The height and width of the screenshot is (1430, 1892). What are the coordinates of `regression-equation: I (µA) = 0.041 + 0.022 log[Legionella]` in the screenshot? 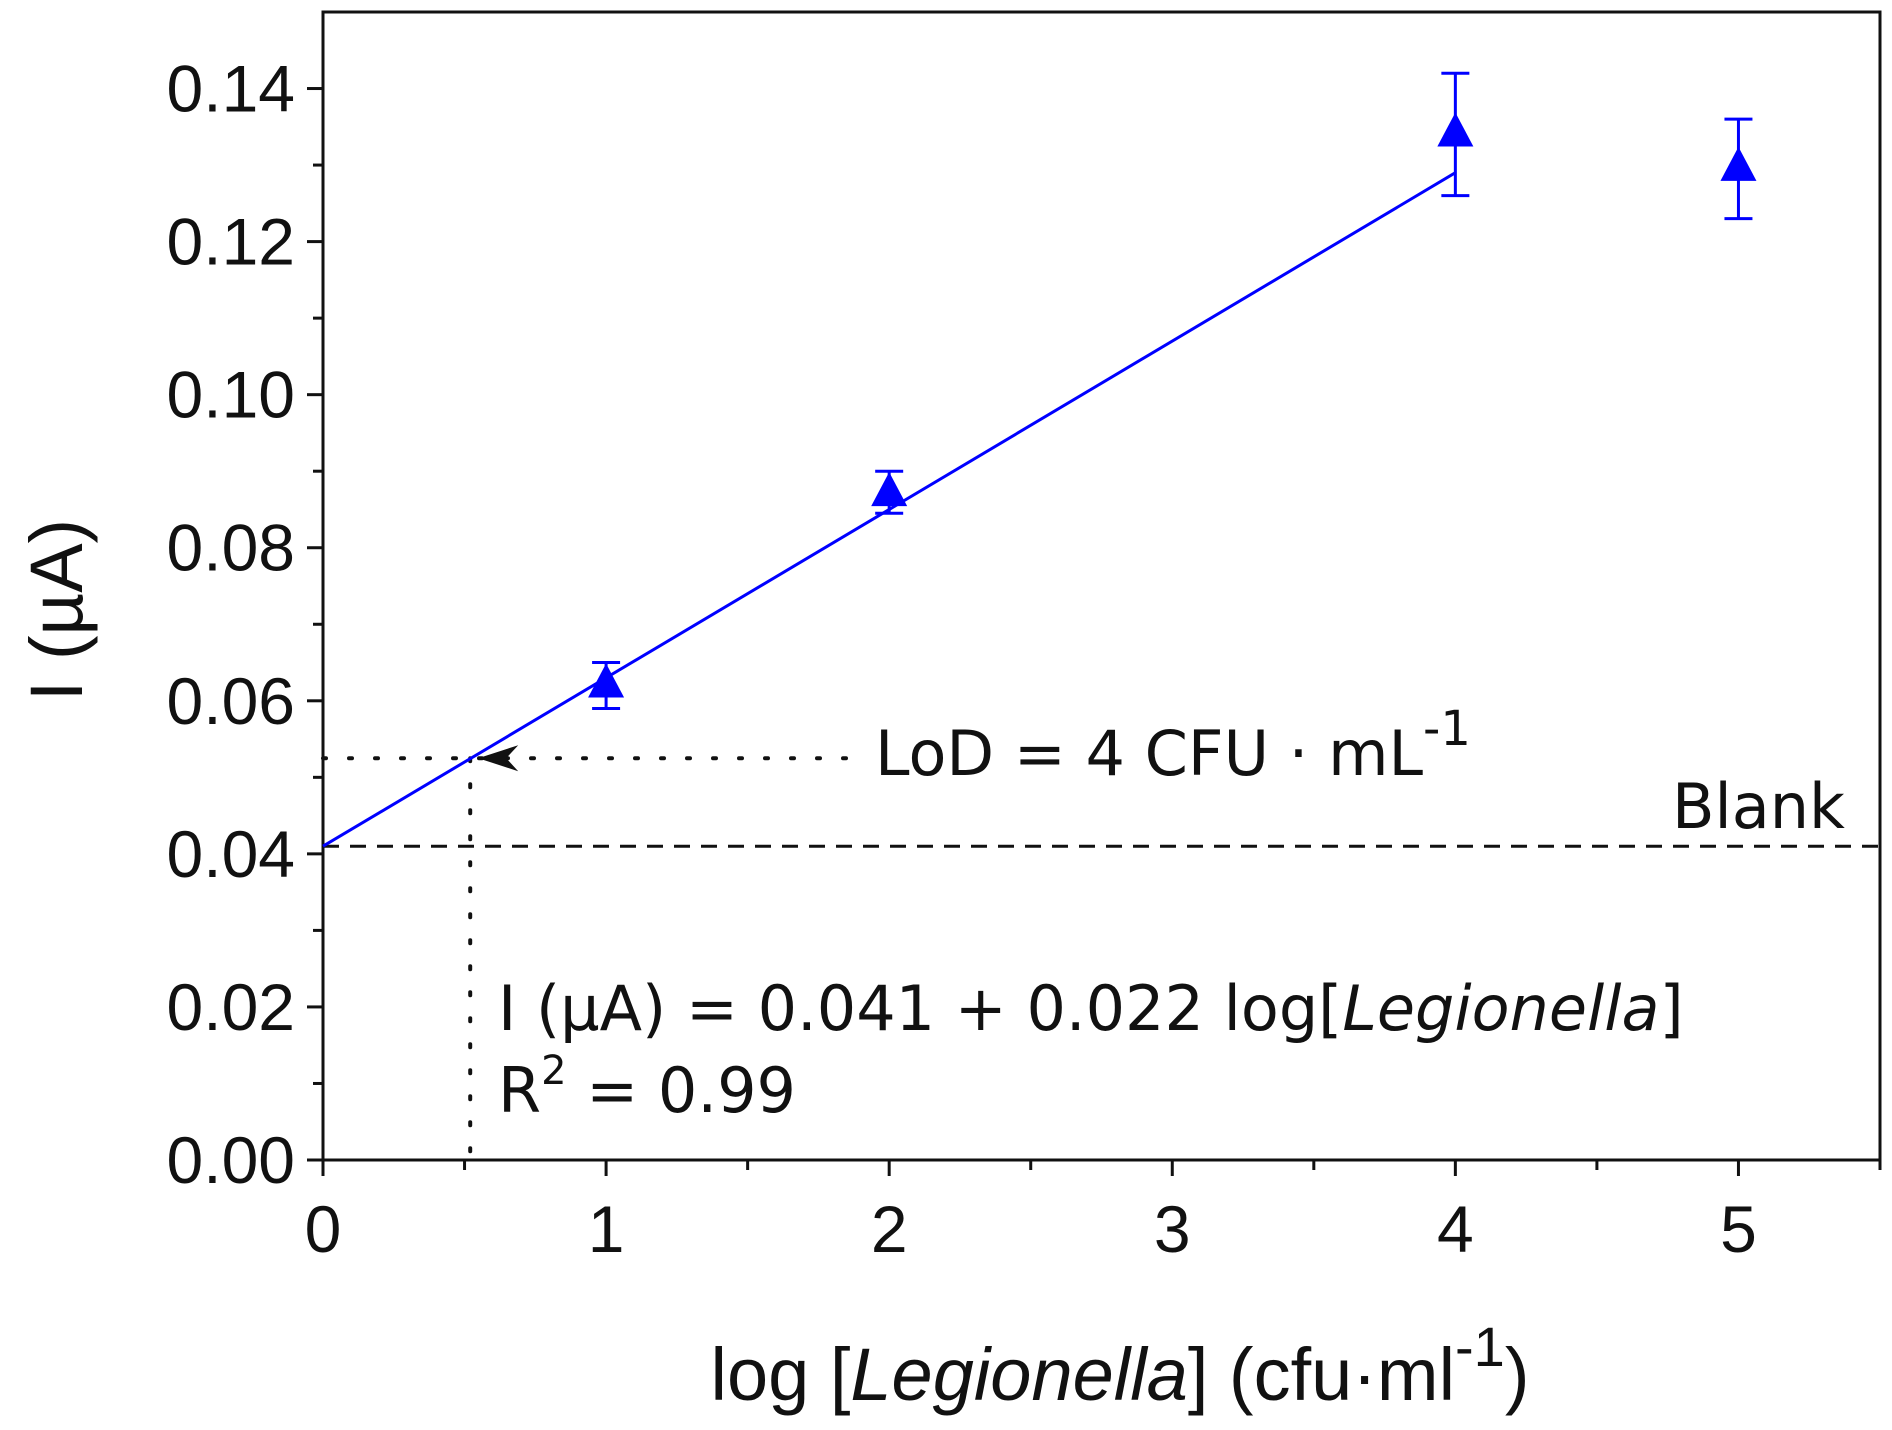 It's located at (1091, 1008).